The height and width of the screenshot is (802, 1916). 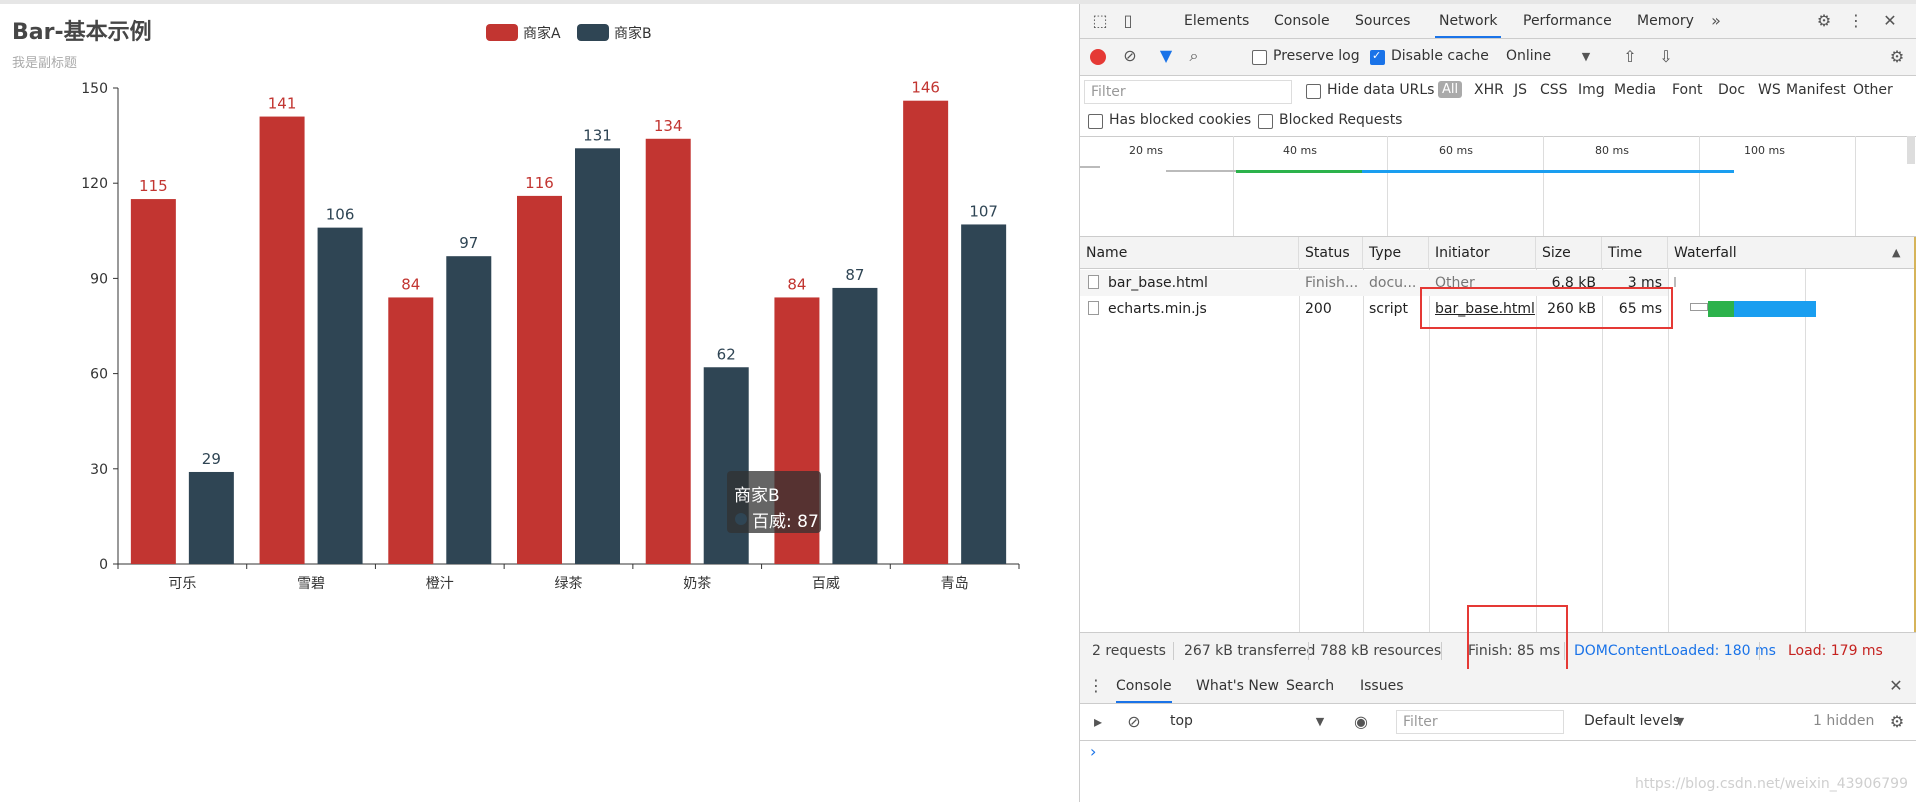 I want to click on y-tick-label: 0, so click(x=103, y=565).